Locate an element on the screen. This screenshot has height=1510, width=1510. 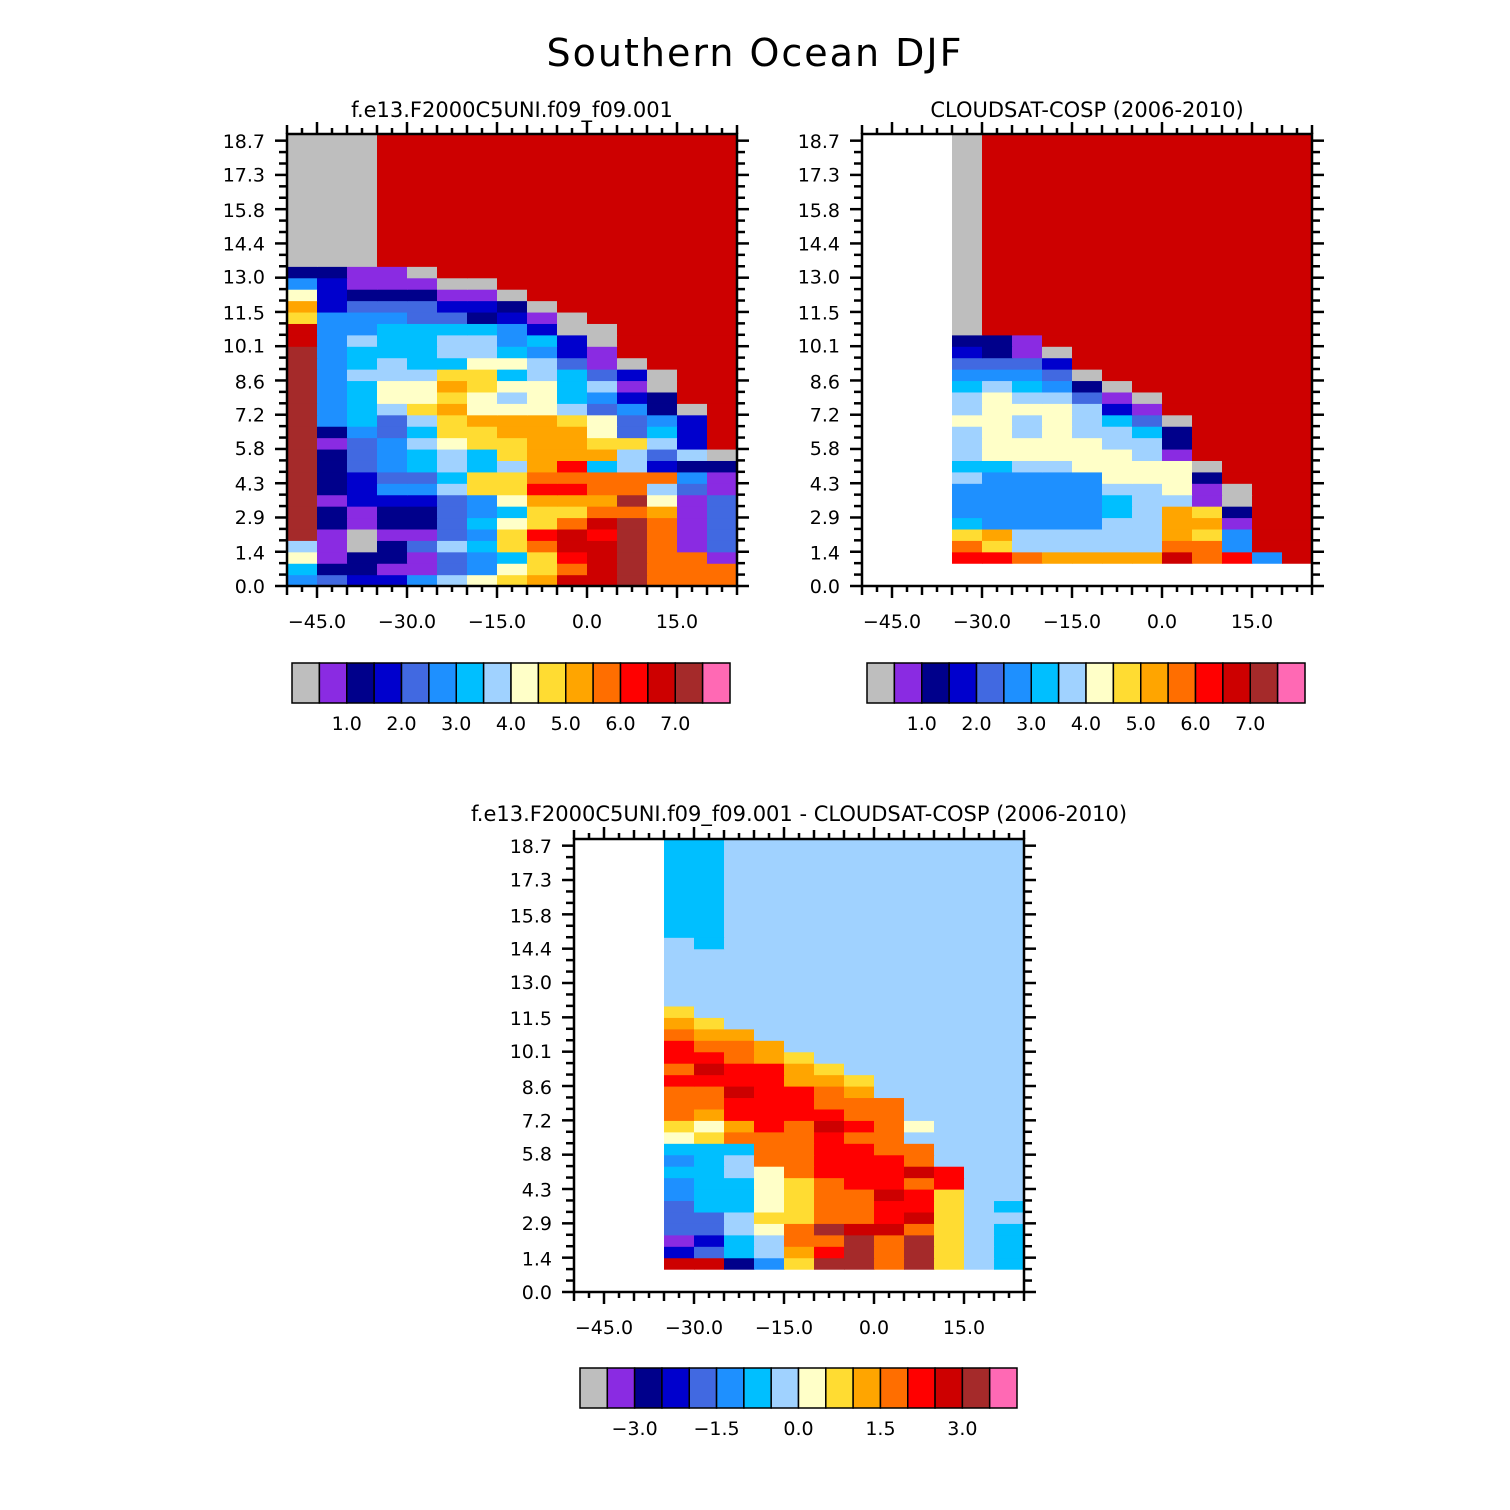
y-tick-label: 7.2 is located at coordinates (537, 1121).